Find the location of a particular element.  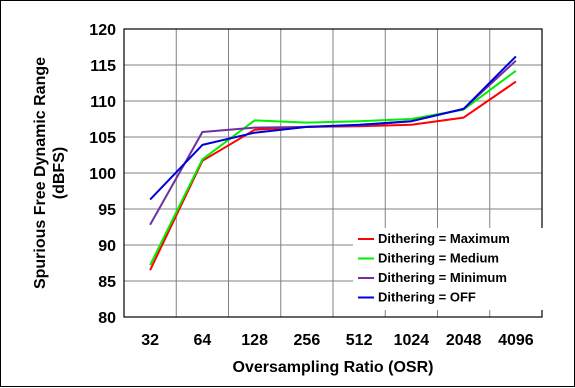

x-tick-label: 128 is located at coordinates (254, 340).